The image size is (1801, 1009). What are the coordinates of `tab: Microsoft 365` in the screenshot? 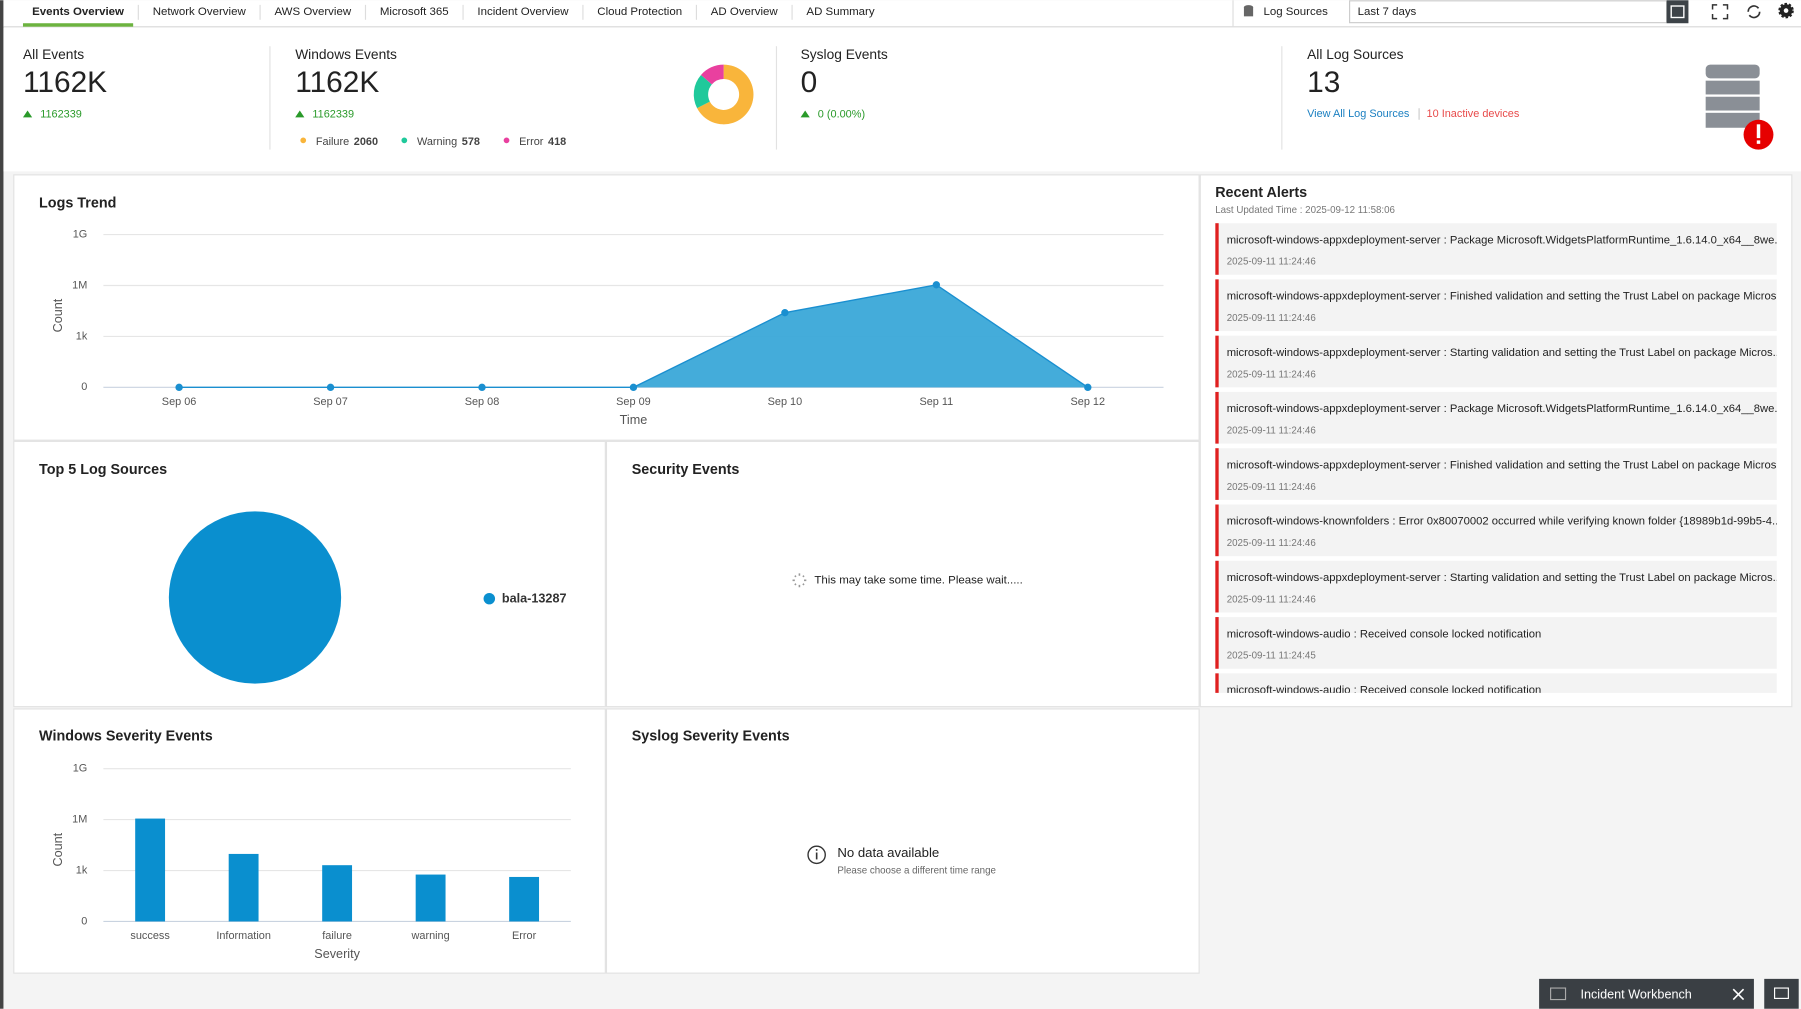 It's located at (414, 12).